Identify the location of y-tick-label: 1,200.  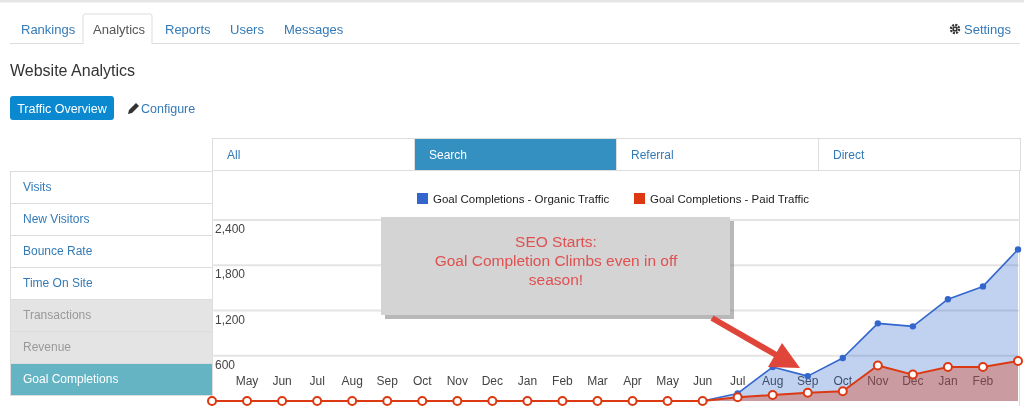
(230, 319).